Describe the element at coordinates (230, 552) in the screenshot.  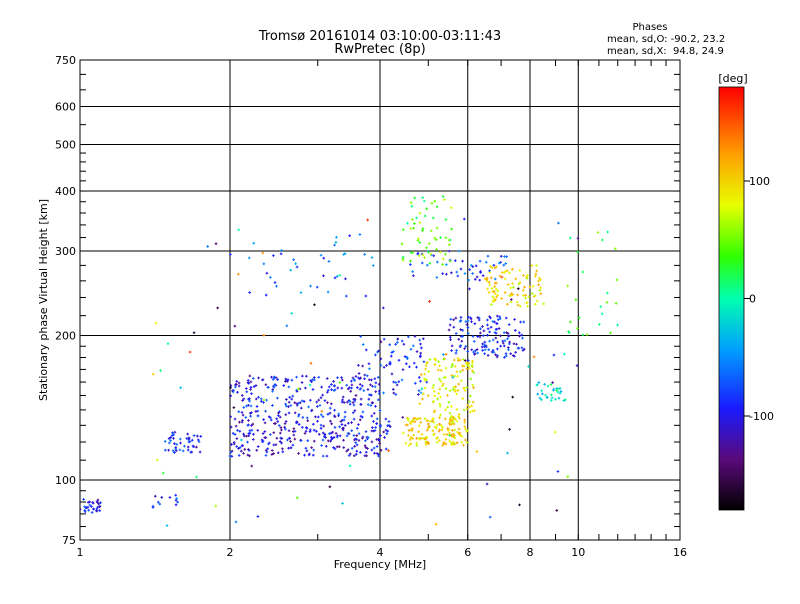
I see `x-tick-label: 2` at that location.